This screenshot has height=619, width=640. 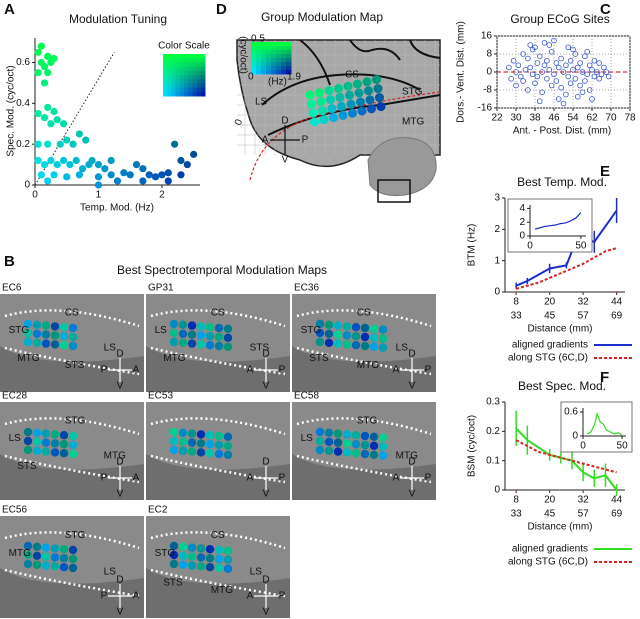 What do you see at coordinates (277, 82) in the screenshot?
I see `colorbar-unit: (Hz)` at bounding box center [277, 82].